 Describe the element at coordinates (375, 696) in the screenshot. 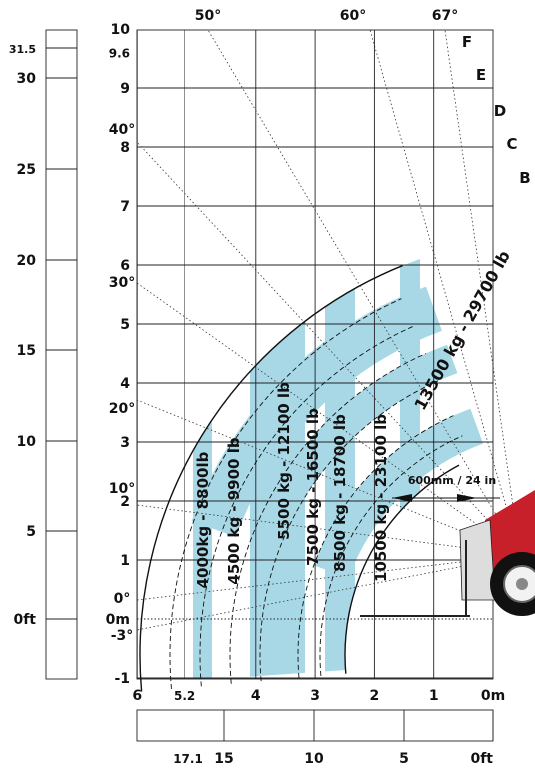

I see `bottom-m-label: 2` at that location.